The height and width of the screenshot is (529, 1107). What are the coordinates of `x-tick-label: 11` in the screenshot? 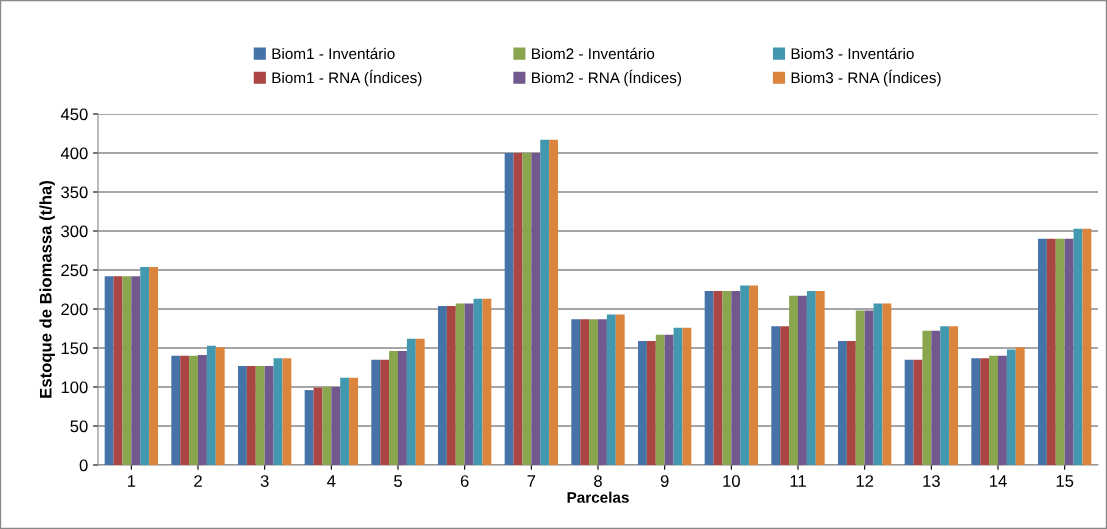 It's located at (798, 481).